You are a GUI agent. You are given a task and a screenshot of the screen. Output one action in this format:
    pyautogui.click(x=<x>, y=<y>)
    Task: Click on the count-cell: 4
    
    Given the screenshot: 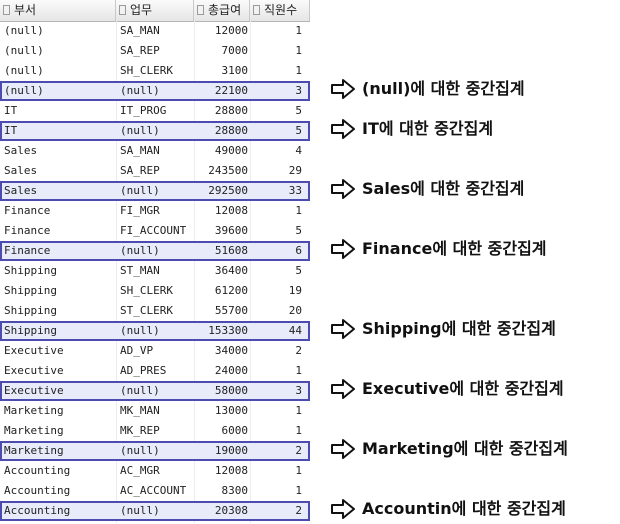 What is the action you would take?
    pyautogui.click(x=298, y=150)
    